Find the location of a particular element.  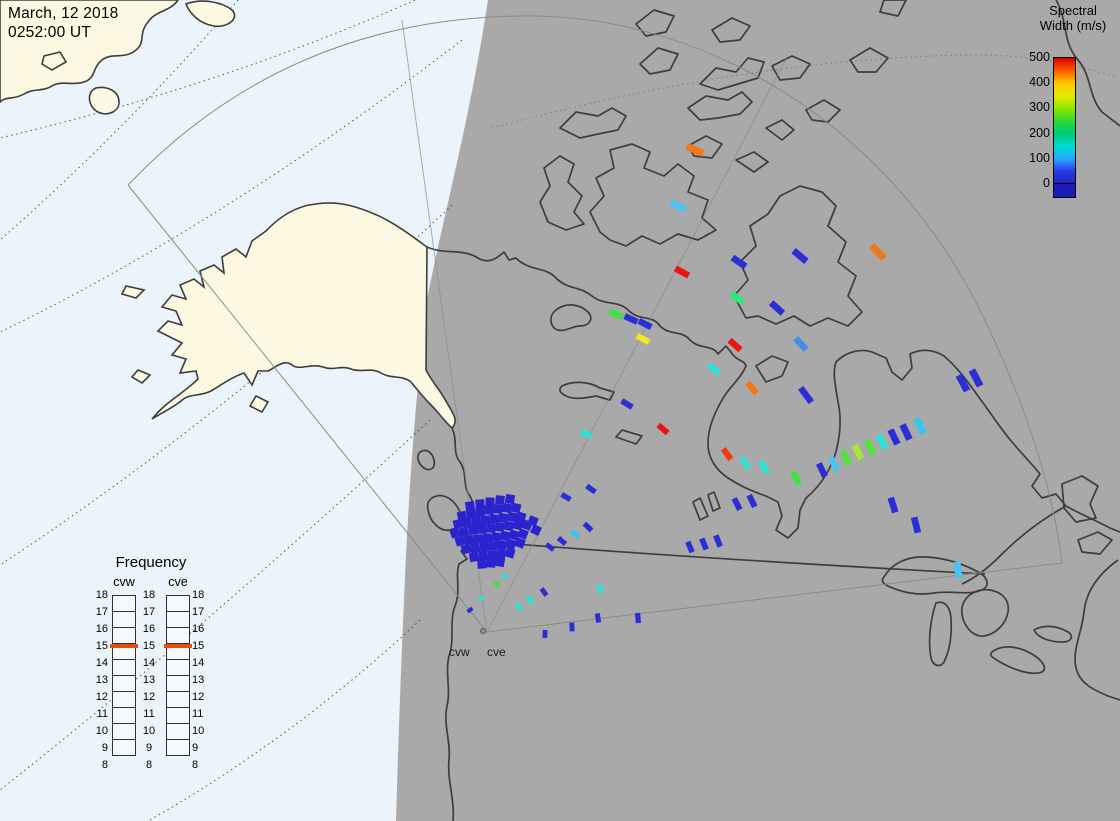

lake-huron is located at coordinates (985, 612).